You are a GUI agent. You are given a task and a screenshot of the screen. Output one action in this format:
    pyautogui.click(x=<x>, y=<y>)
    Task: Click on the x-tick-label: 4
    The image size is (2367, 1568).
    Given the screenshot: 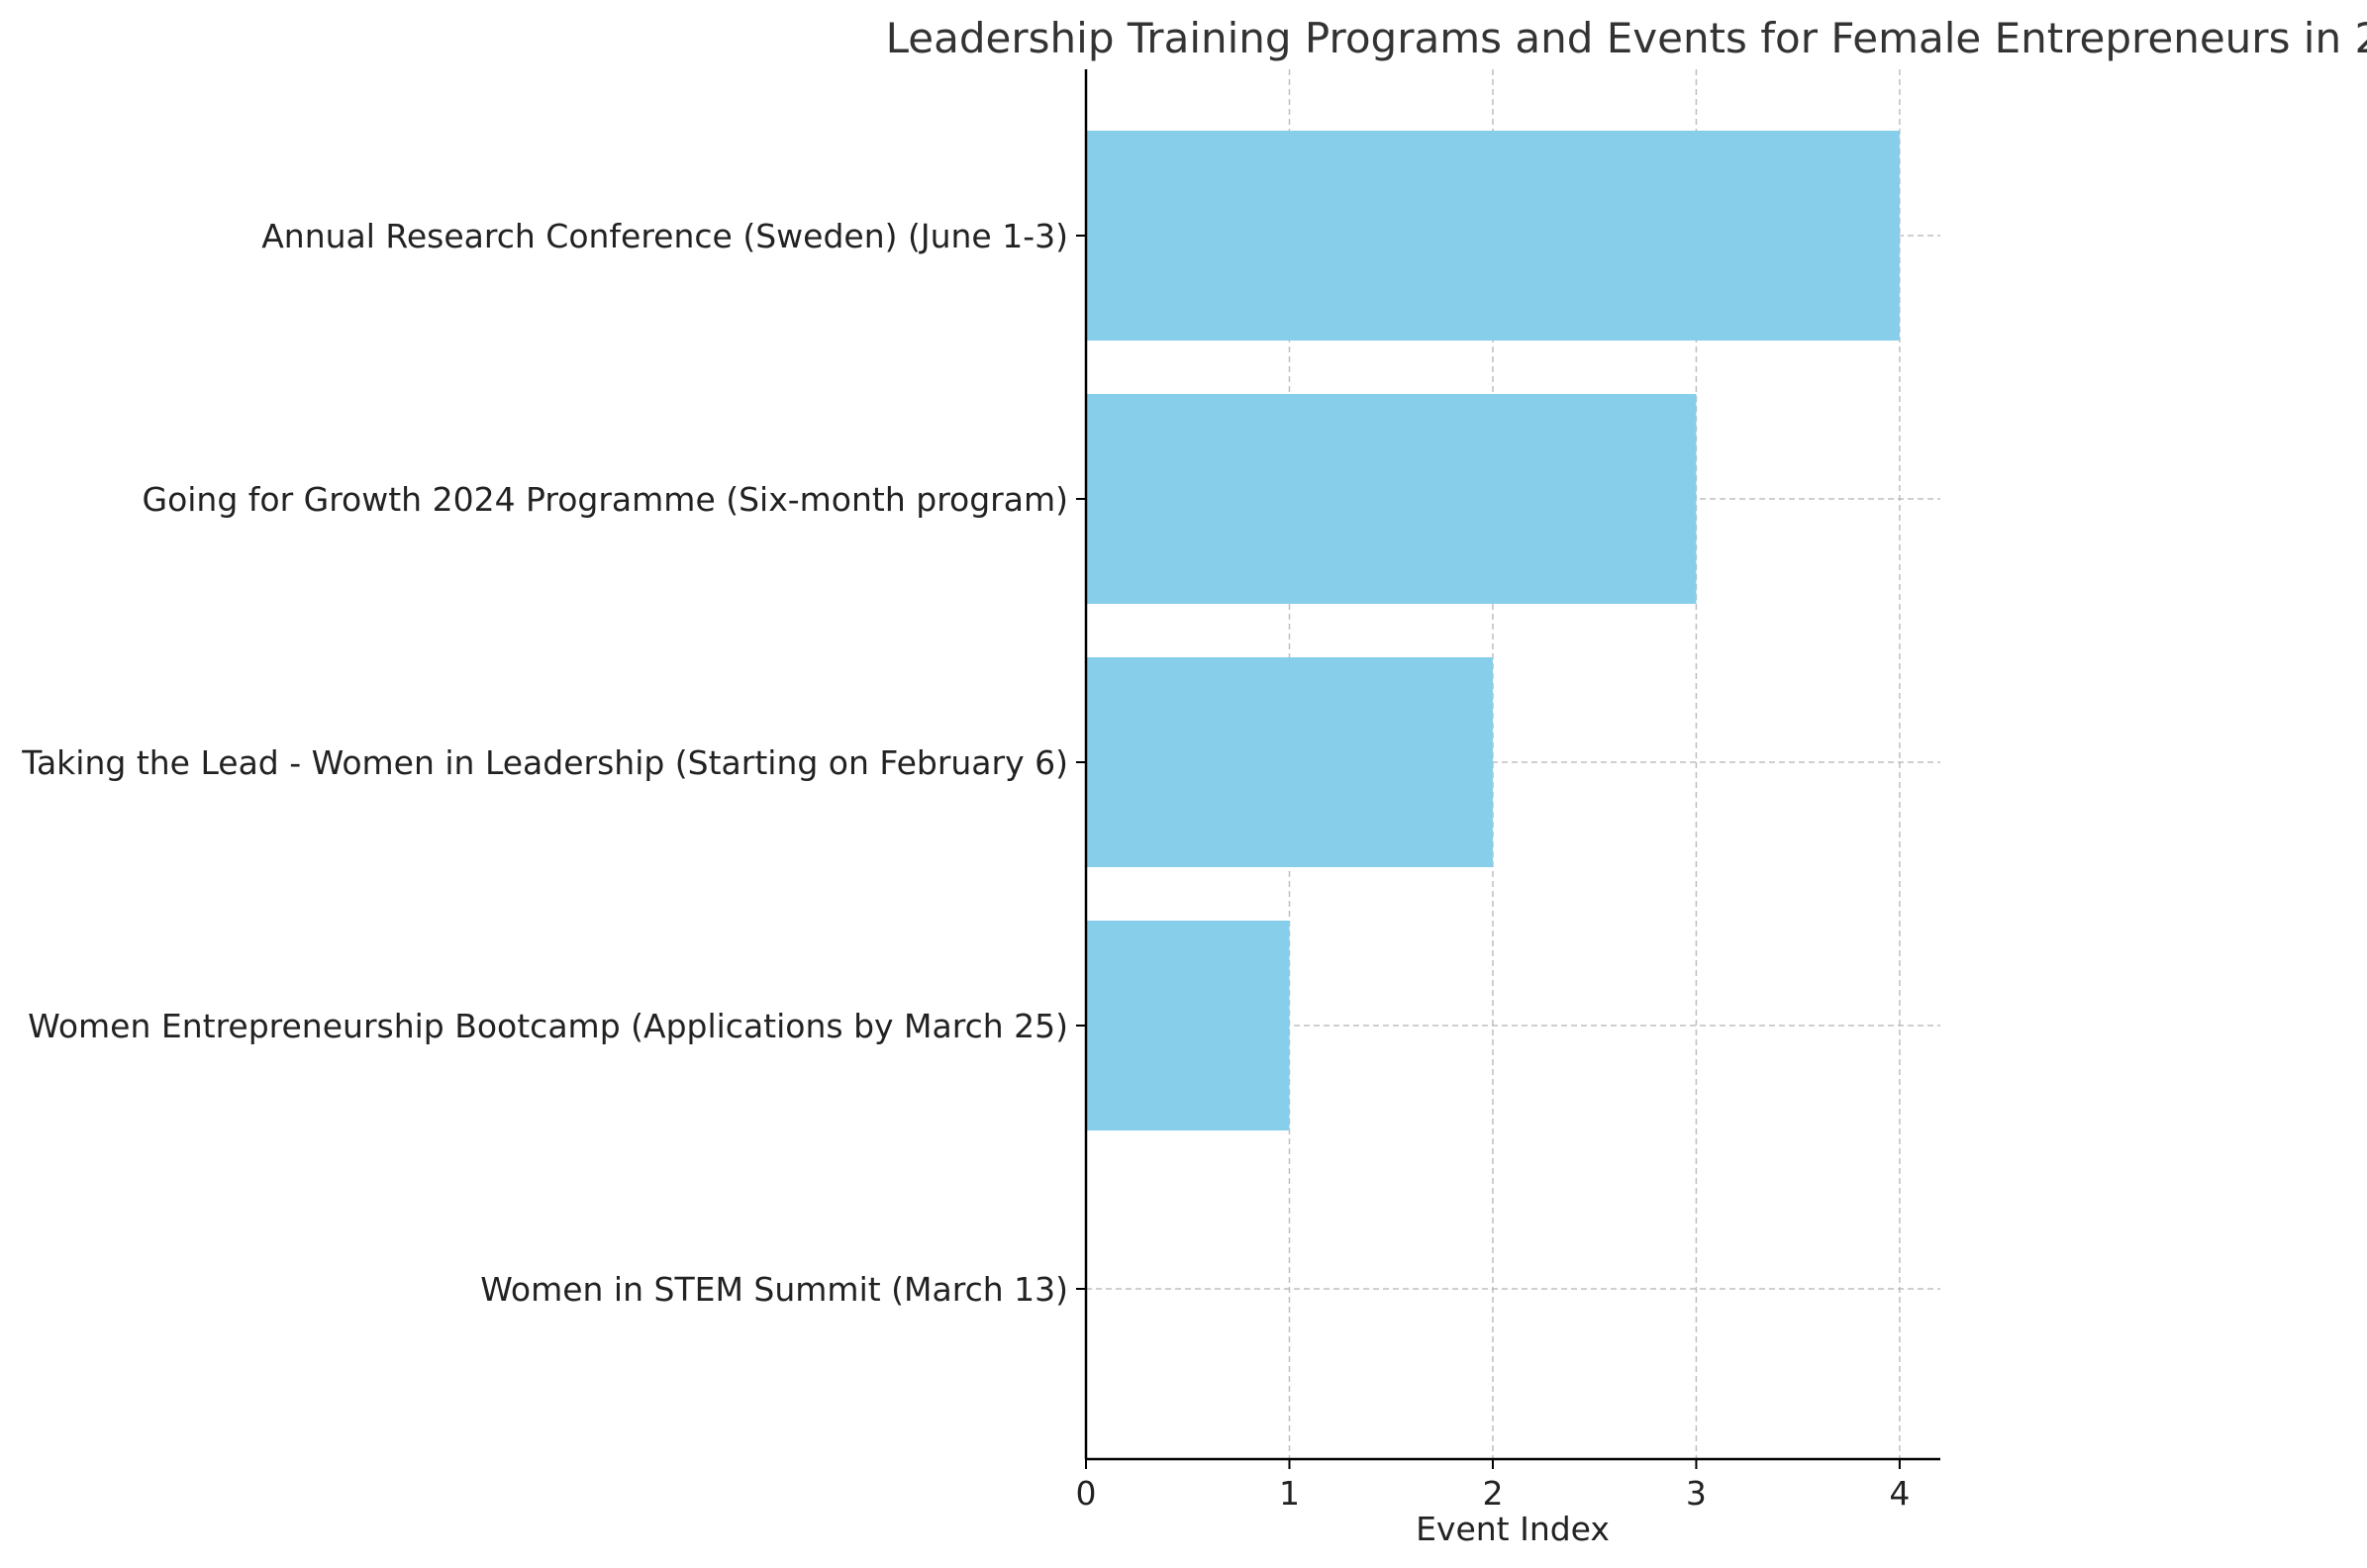 What is the action you would take?
    pyautogui.click(x=1899, y=1493)
    